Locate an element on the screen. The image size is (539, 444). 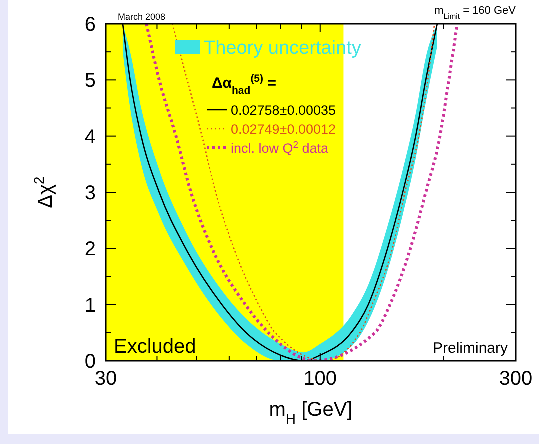
y-tick-label: 6 is located at coordinates (90, 25).